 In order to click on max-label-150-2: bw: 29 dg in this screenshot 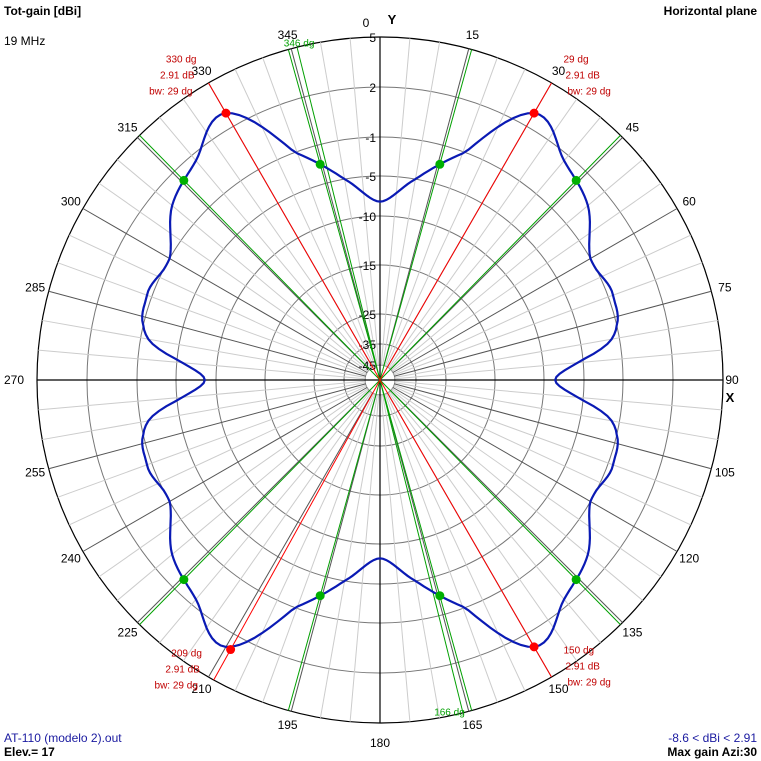, I will do `click(589, 682)`.